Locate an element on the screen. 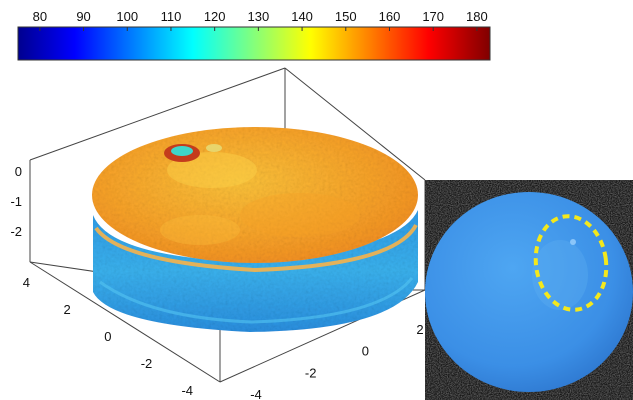  colorbar-ticks: 80 90 100 110 120 130 140 150 160 170 180 is located at coordinates (260, 20).